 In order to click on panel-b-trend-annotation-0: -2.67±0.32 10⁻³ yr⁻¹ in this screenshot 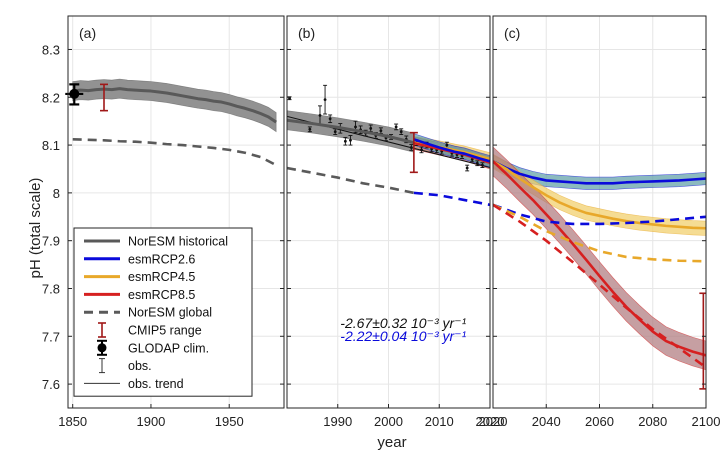, I will do `click(403, 323)`.